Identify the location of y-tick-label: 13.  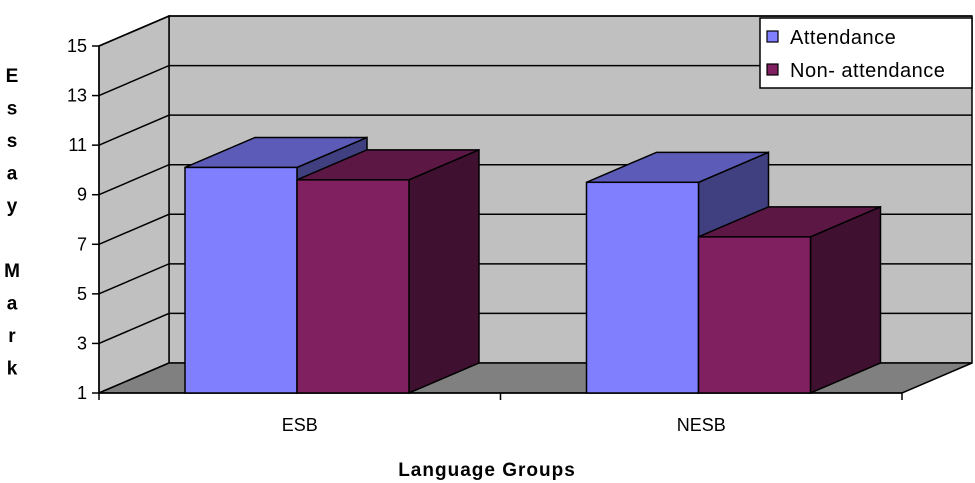
(77, 96).